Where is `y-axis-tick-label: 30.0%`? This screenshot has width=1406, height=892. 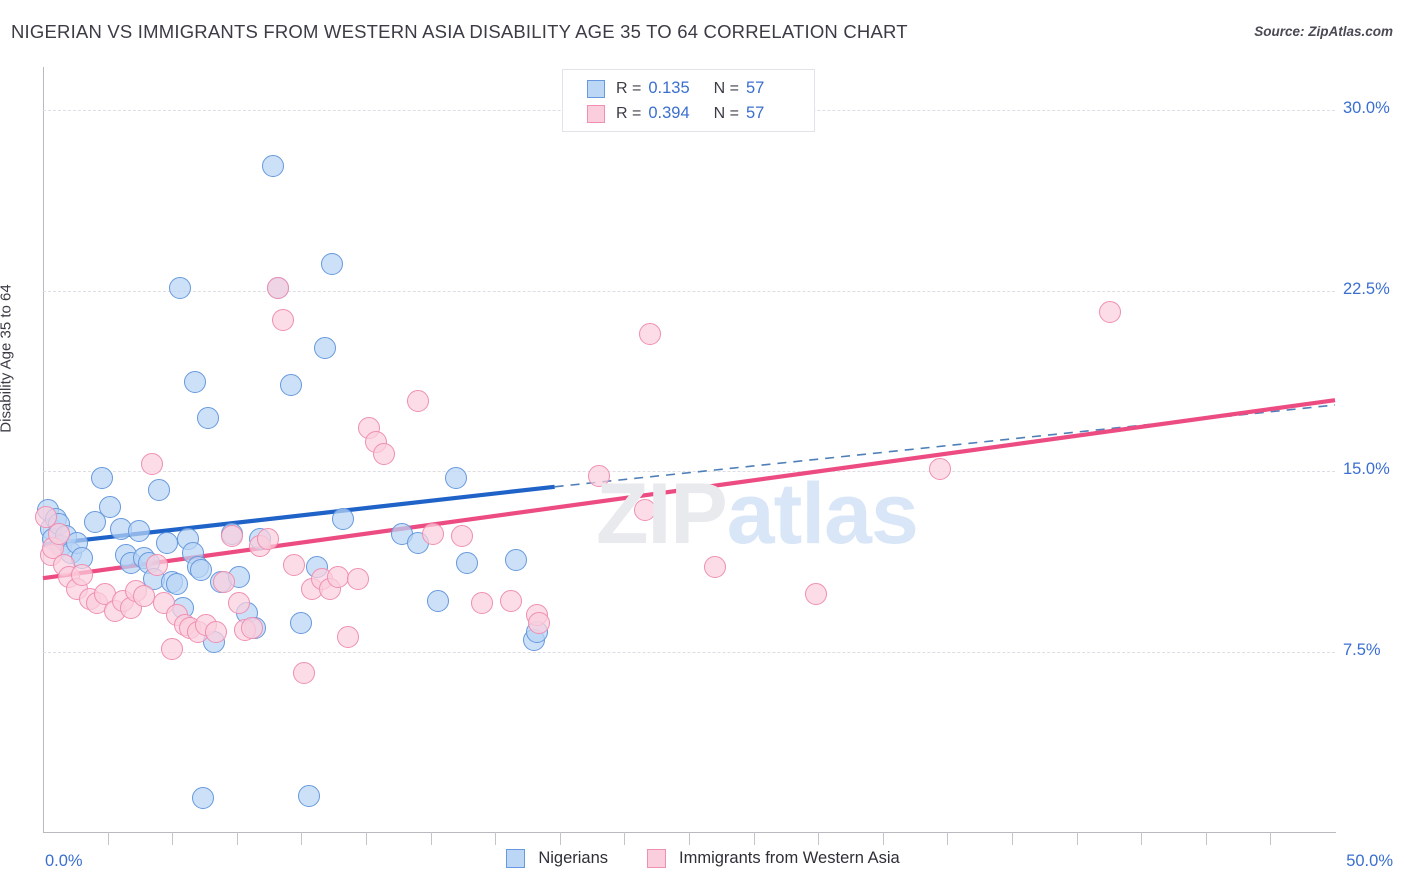 y-axis-tick-label: 30.0% is located at coordinates (1366, 108).